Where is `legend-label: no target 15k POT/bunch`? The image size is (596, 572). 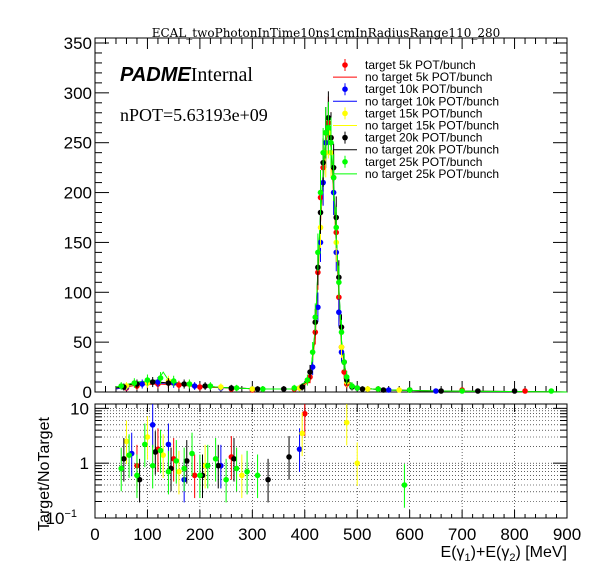 legend-label: no target 15k POT/bunch is located at coordinates (432, 126).